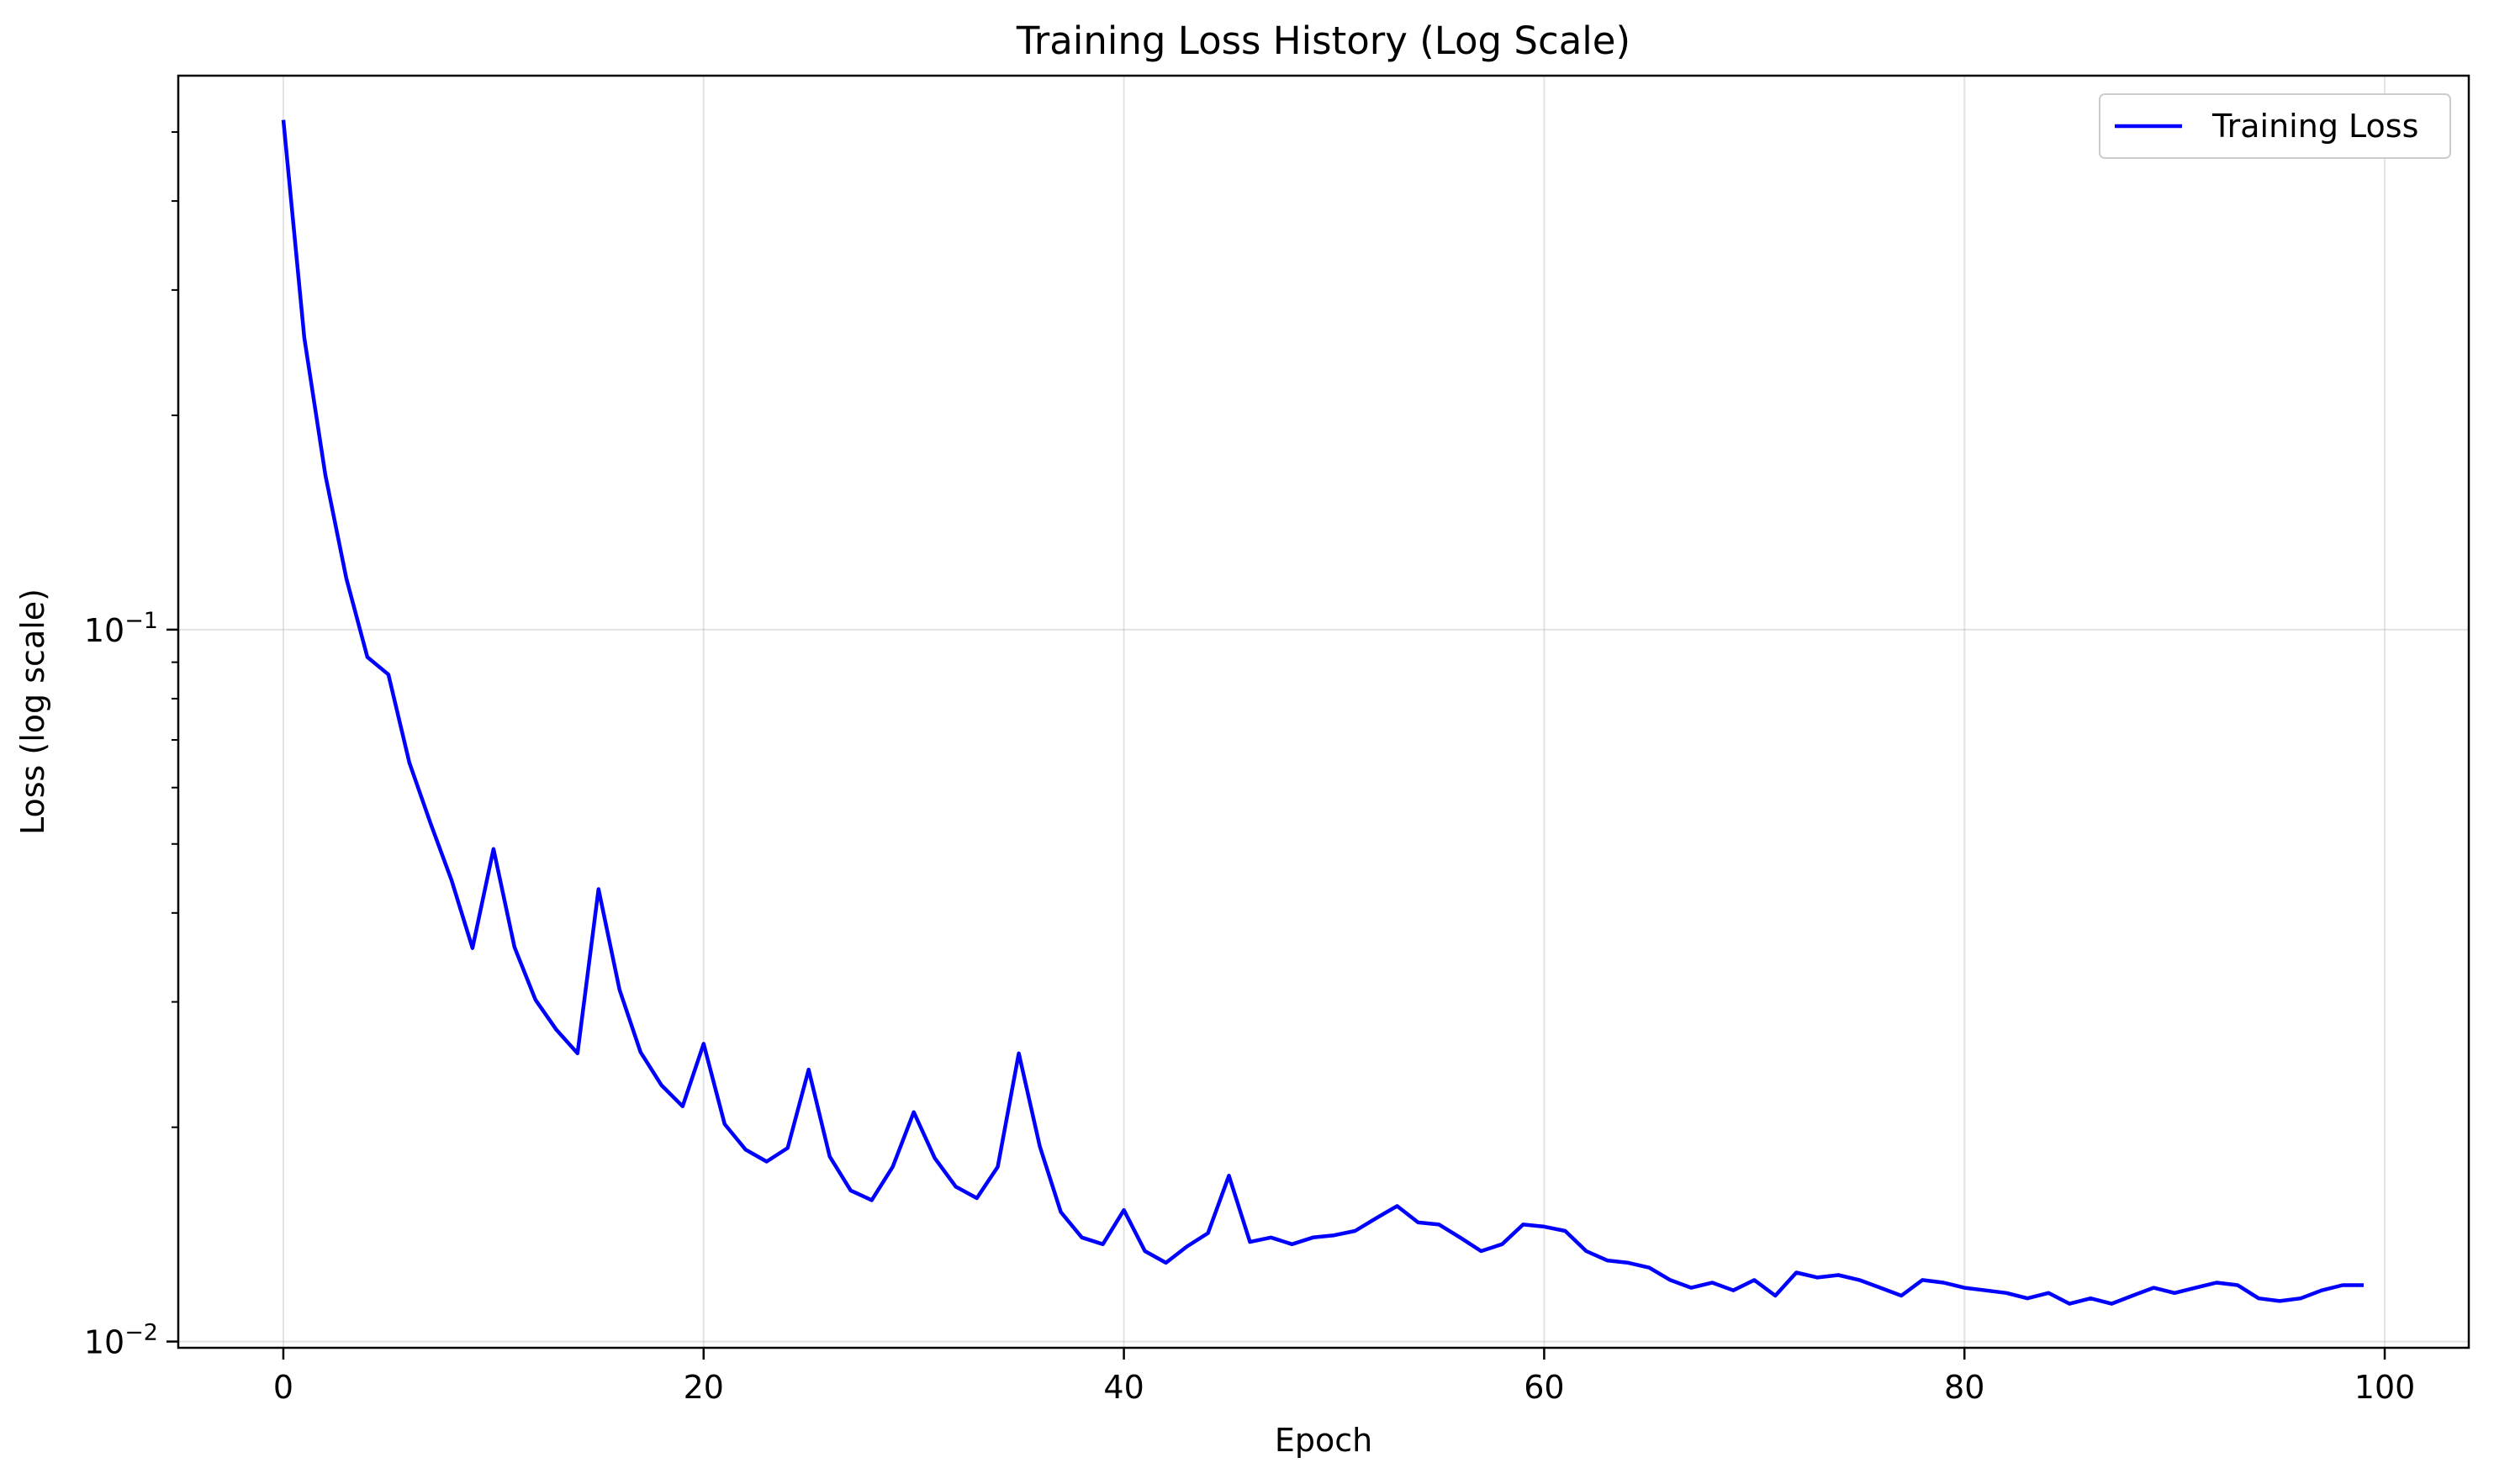 The width and height of the screenshot is (2494, 1484). I want to click on y-axis-ticks: 10⁻¹ 10⁻², so click(131, 746).